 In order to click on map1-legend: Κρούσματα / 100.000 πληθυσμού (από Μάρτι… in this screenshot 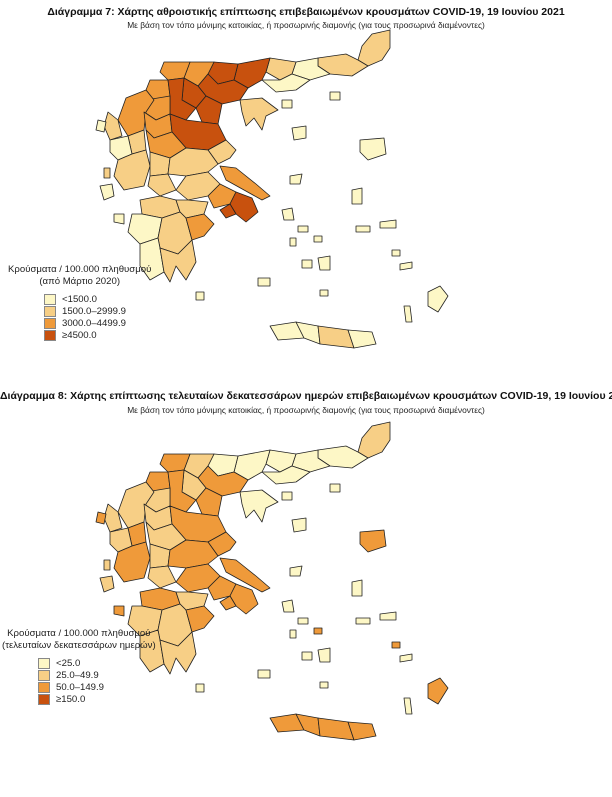, I will do `click(79, 302)`.